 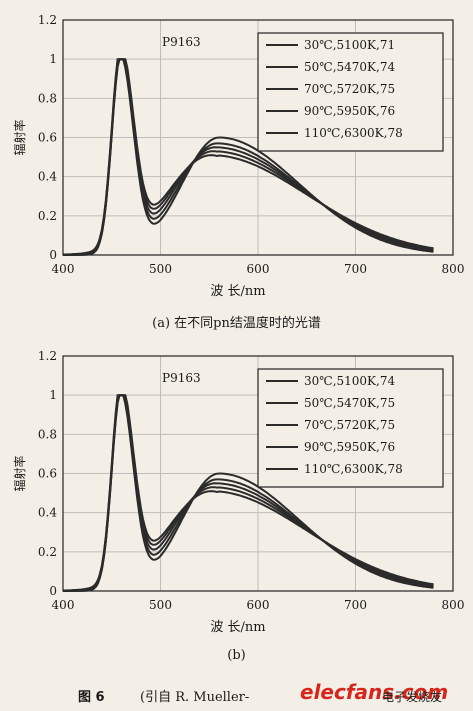 What do you see at coordinates (349, 403) in the screenshot?
I see `legend-entry: 50℃,5470K,75` at bounding box center [349, 403].